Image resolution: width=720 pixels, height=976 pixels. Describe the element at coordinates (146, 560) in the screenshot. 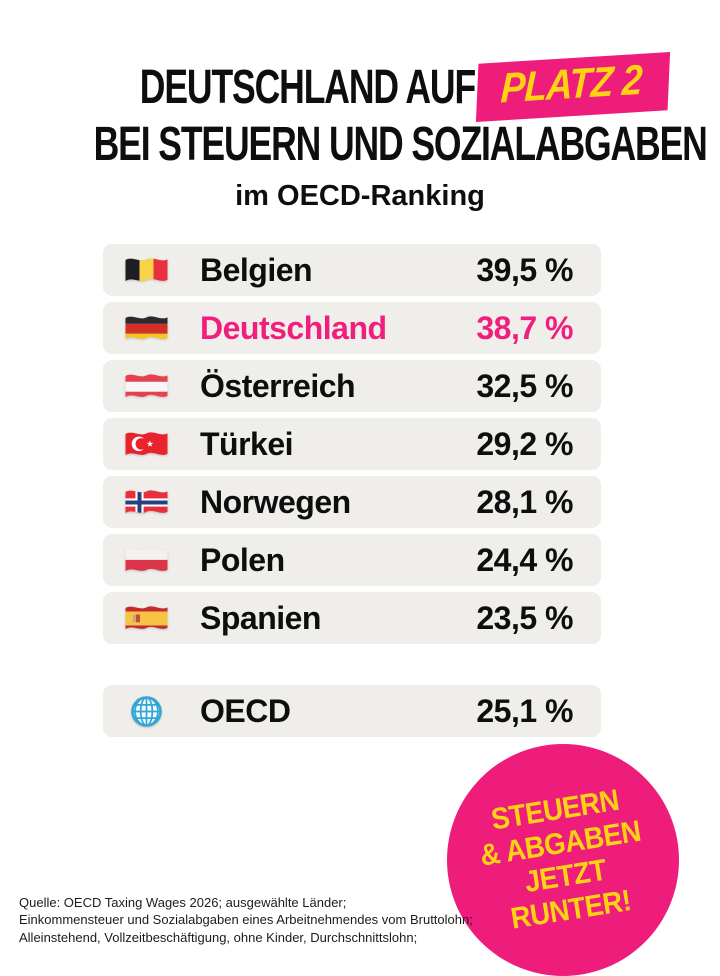

I see `poland-flag-icon` at that location.